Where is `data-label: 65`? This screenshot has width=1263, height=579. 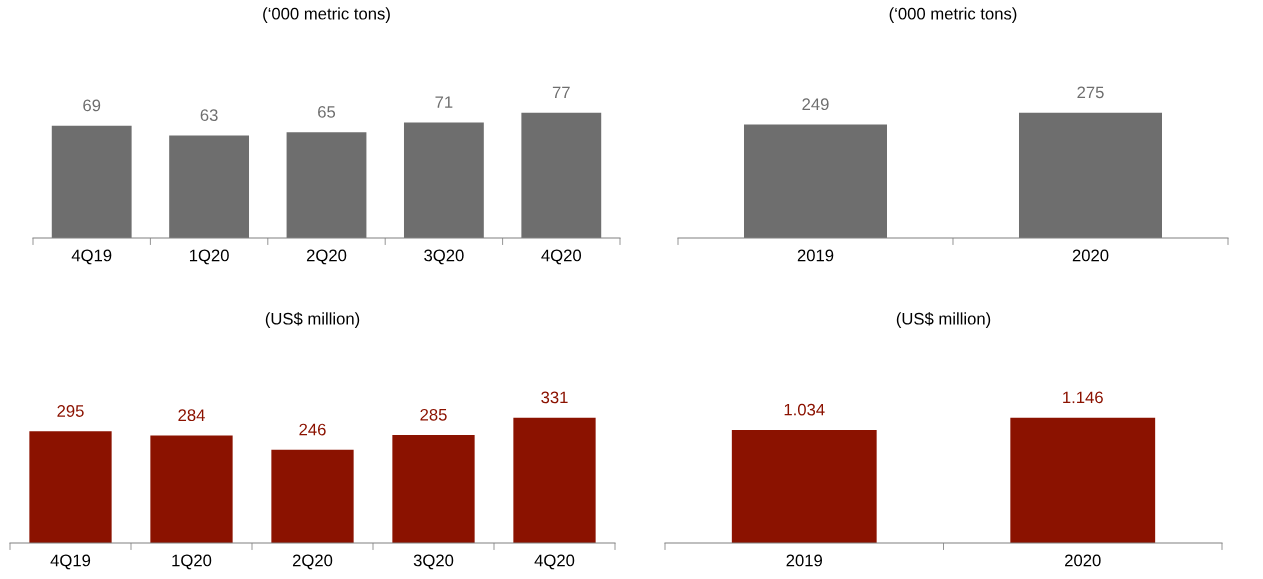 data-label: 65 is located at coordinates (327, 111).